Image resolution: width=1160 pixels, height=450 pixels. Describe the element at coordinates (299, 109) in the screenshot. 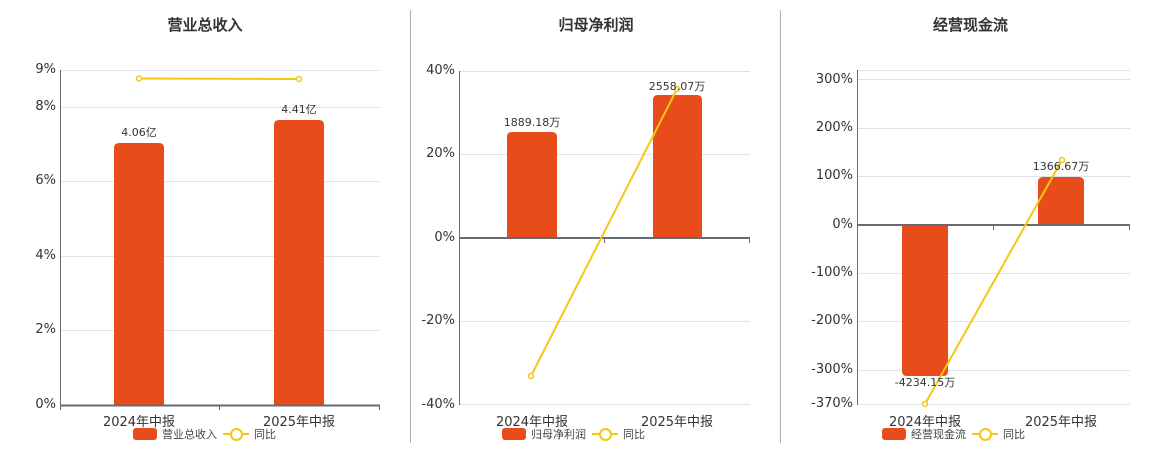

I see `bar-value-label: 4.41亿` at that location.